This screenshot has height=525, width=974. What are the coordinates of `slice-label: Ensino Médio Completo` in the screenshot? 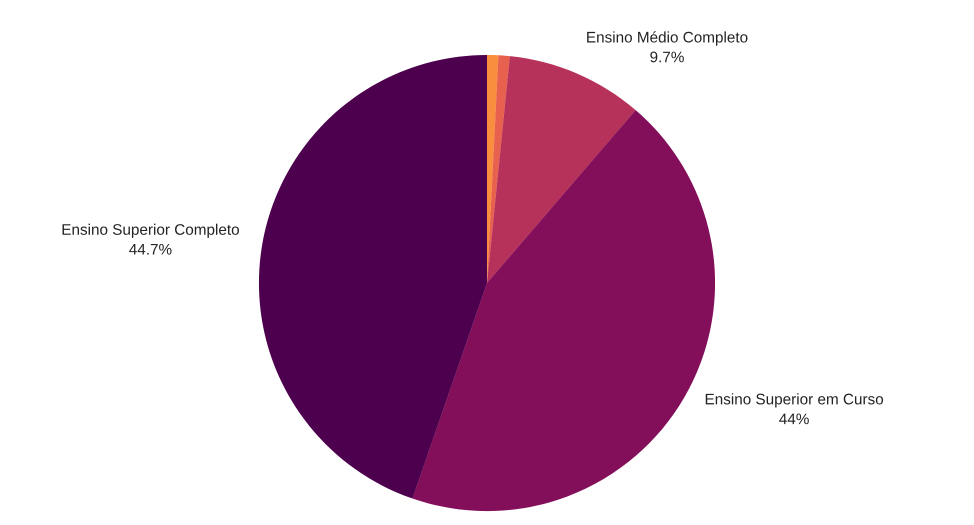 It's located at (667, 38).